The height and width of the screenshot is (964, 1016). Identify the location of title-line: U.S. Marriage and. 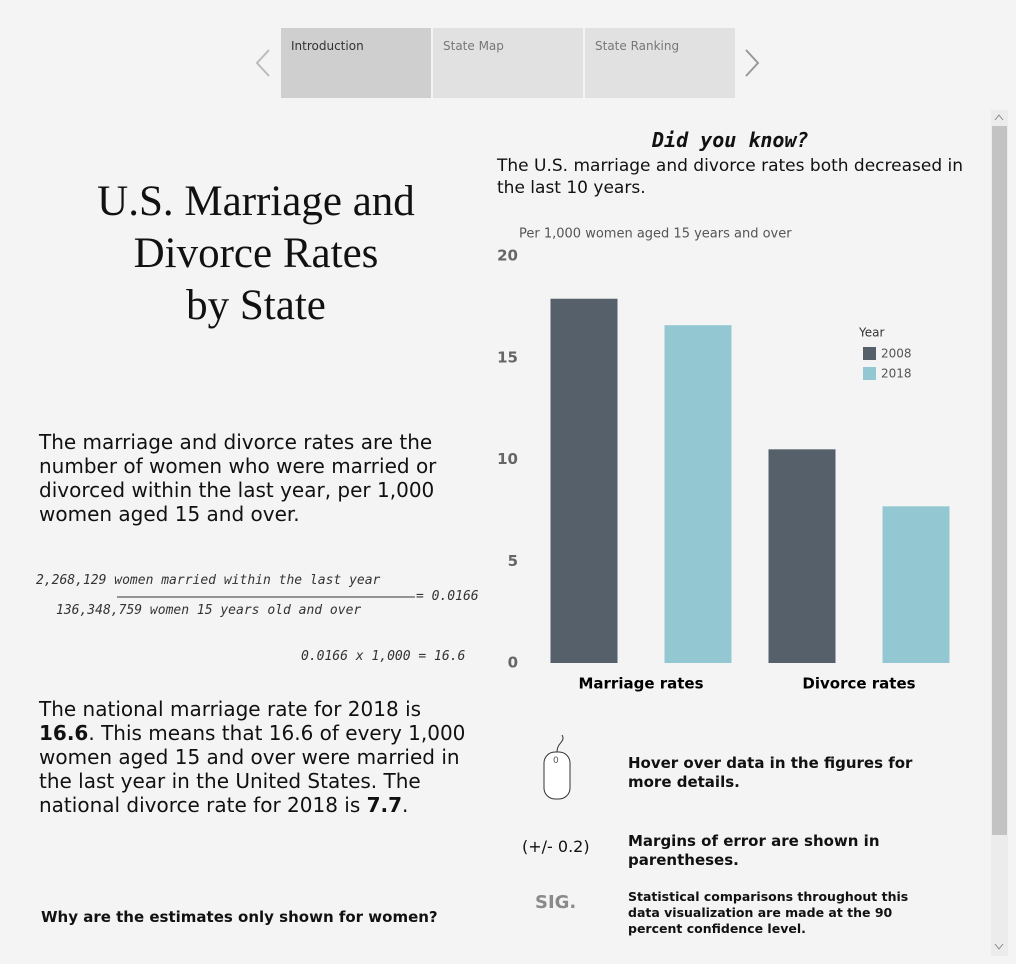
(256, 201).